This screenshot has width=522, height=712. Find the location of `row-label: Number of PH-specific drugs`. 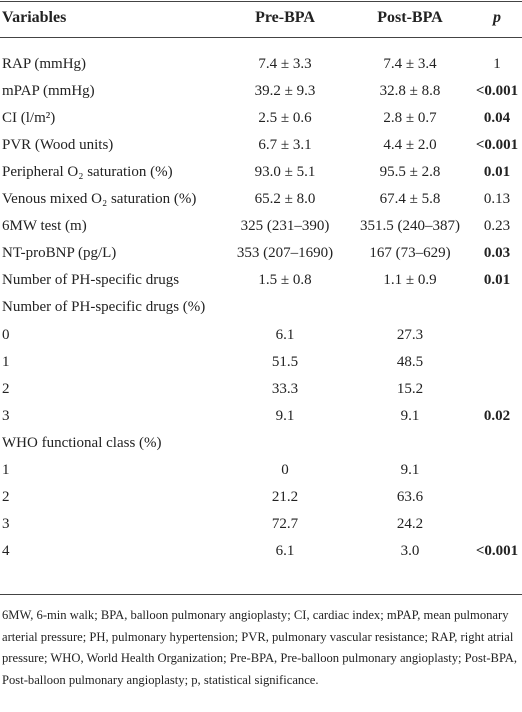

row-label: Number of PH-specific drugs is located at coordinates (91, 280).